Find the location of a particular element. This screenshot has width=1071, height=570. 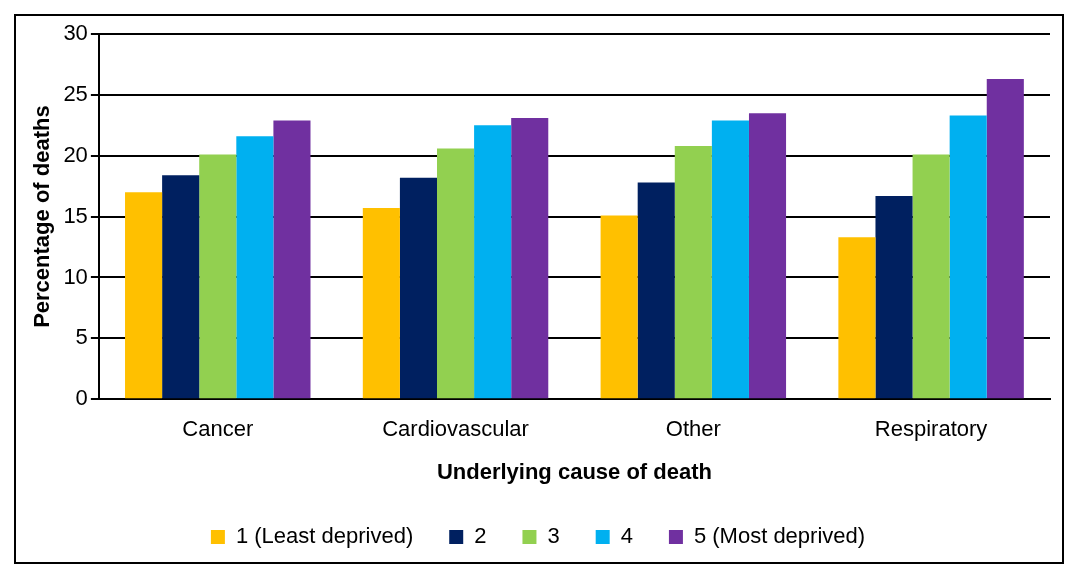

x-tick-label: Cancer is located at coordinates (218, 429).